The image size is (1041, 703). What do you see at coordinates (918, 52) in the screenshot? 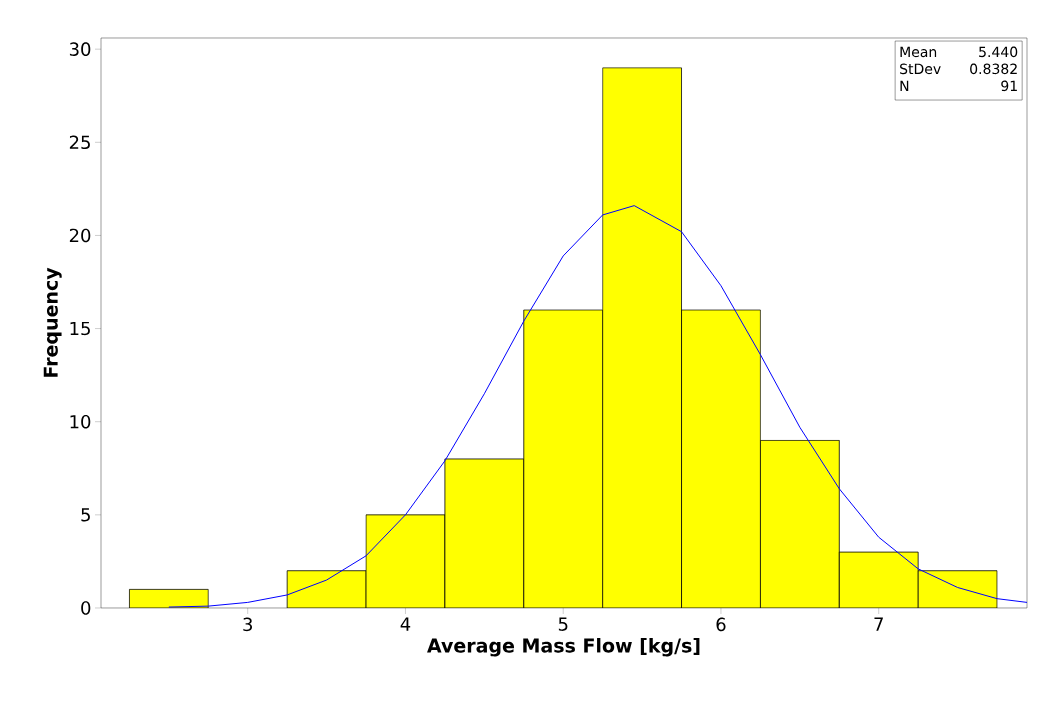
I see `annotation: Mean` at bounding box center [918, 52].